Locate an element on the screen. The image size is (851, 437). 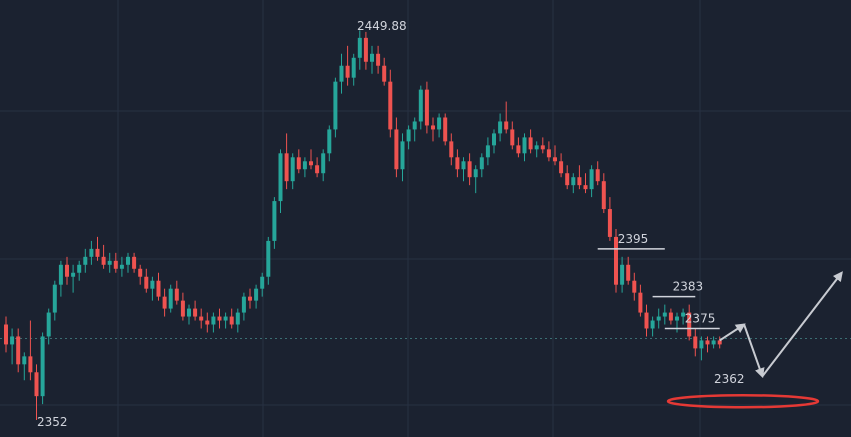
low-price-label: 2352 is located at coordinates (52, 422).